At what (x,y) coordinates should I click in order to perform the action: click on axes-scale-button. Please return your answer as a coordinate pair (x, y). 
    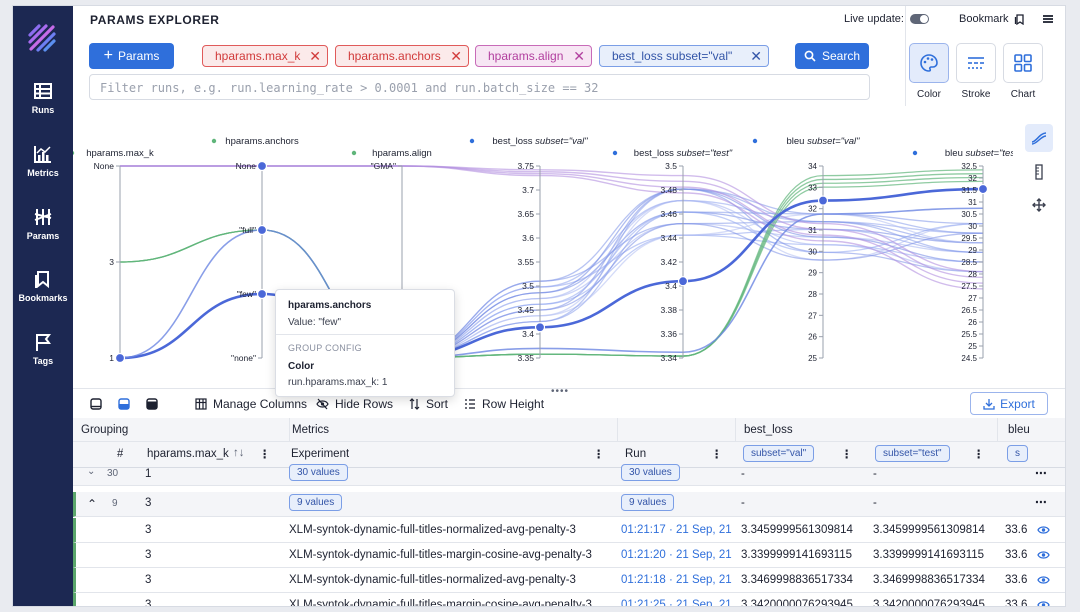
    Looking at the image, I should click on (1039, 172).